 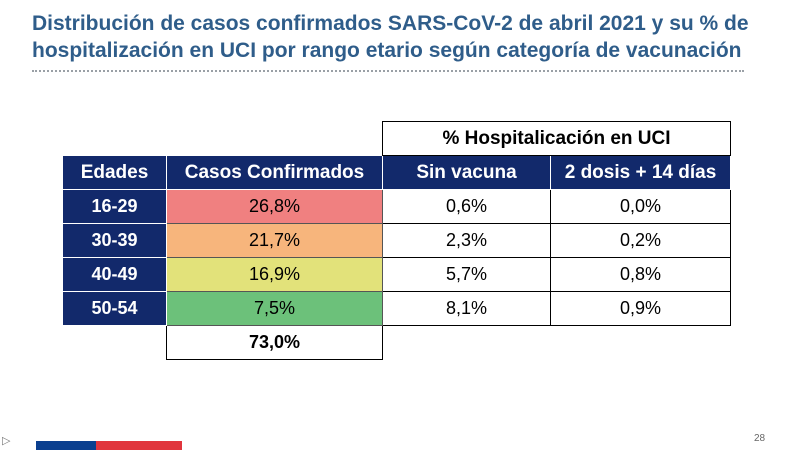 What do you see at coordinates (114, 240) in the screenshot?
I see `age-cell: 30-39` at bounding box center [114, 240].